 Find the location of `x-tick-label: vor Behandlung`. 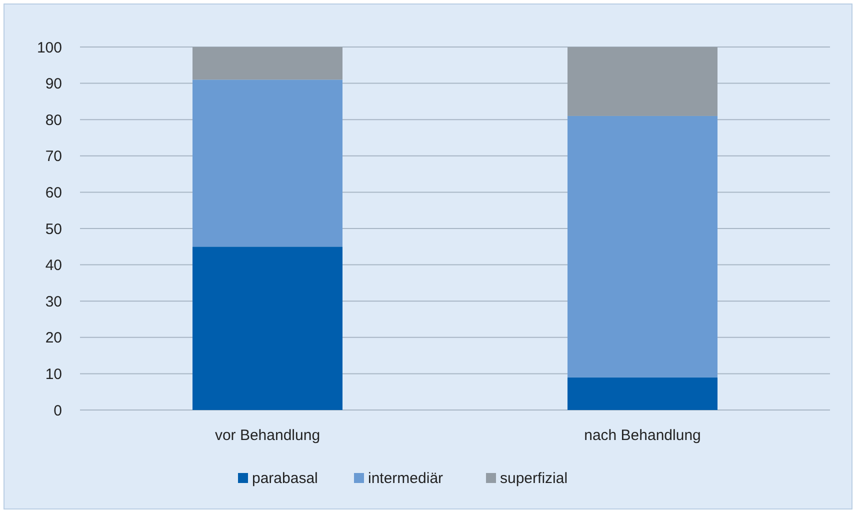

x-tick-label: vor Behandlung is located at coordinates (267, 435).